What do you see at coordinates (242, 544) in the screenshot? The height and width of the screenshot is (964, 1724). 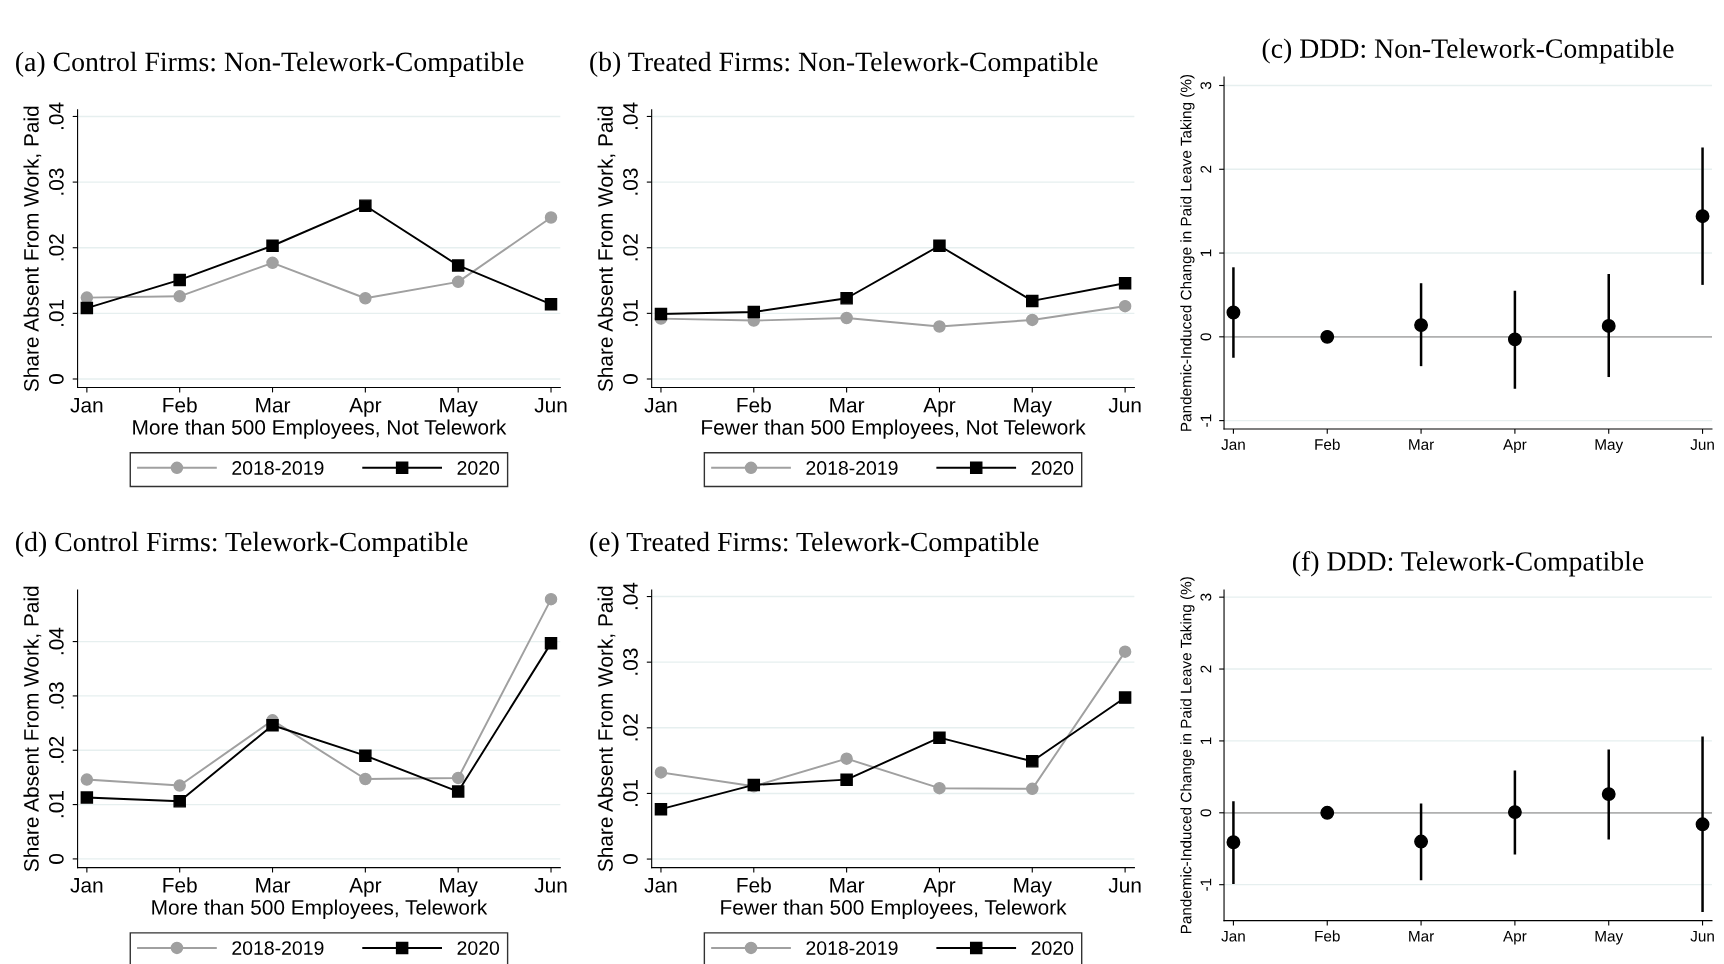 I see `chart-title: (d) Control Firms: Telework-Compatible` at bounding box center [242, 544].